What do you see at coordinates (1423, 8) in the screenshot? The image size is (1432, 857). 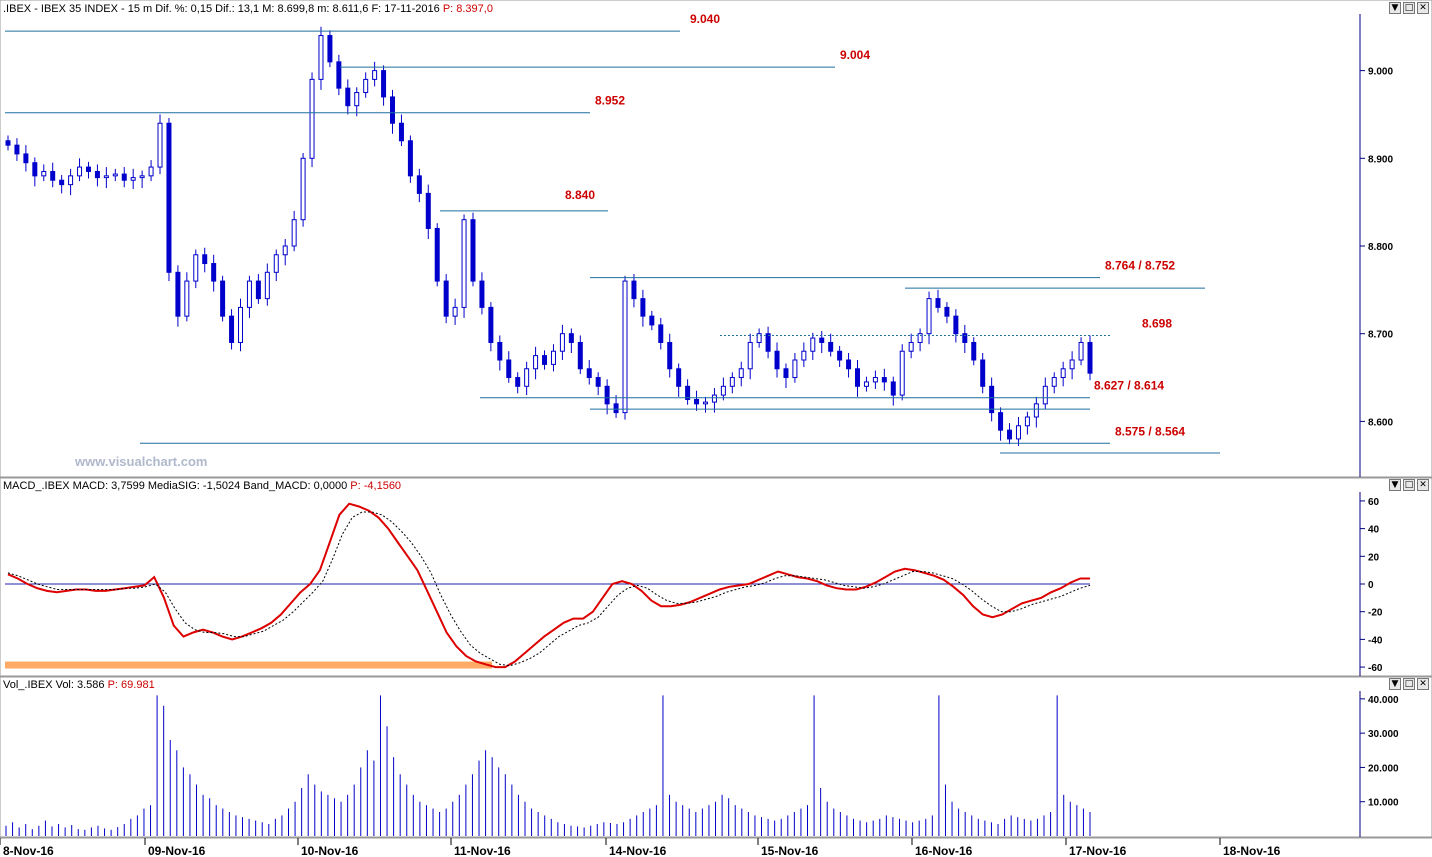 I see `price-close-button: ✕` at bounding box center [1423, 8].